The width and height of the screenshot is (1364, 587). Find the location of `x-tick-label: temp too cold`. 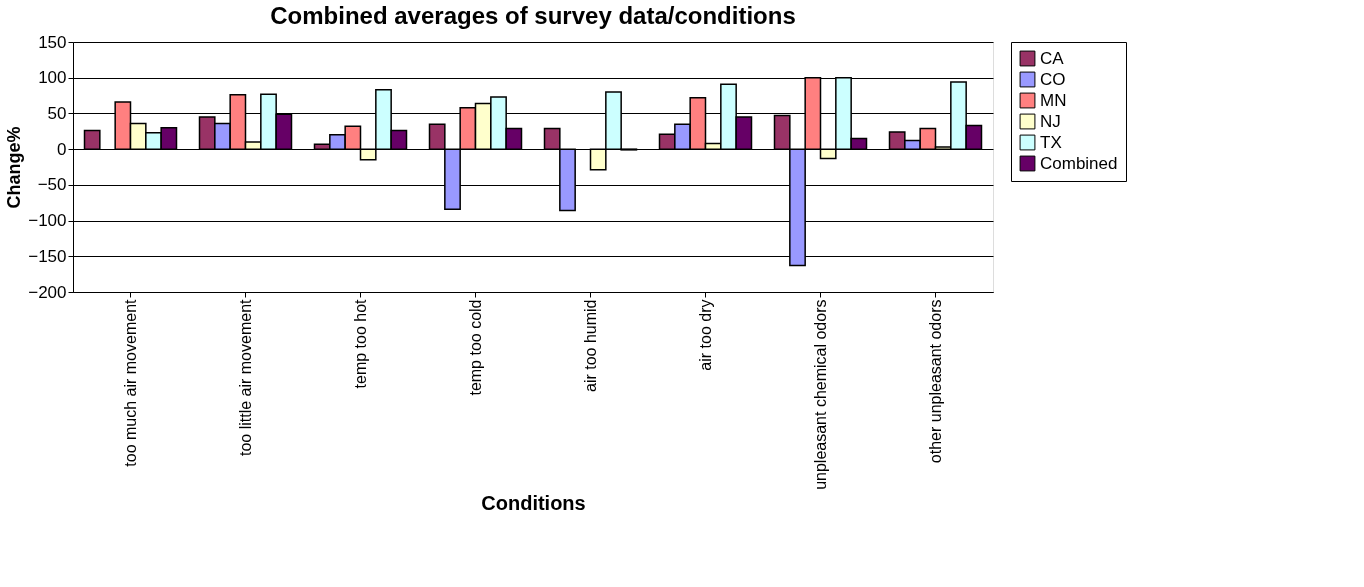

x-tick-label: temp too cold is located at coordinates (475, 347).